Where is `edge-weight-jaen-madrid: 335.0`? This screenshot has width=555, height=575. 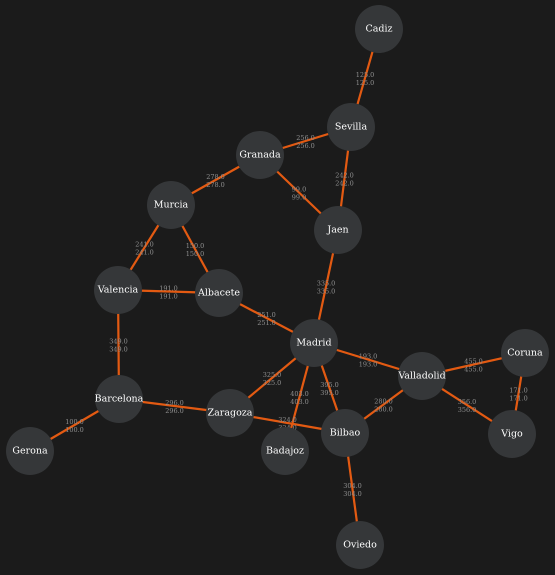 edge-weight-jaen-madrid: 335.0 is located at coordinates (326, 284).